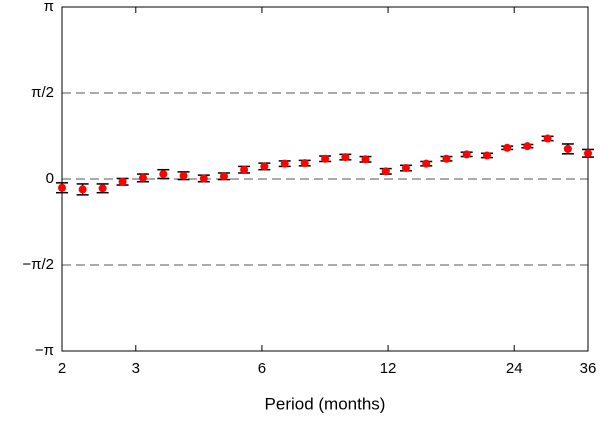 Image resolution: width=612 pixels, height=423 pixels. I want to click on y-tick-label: −π/2, so click(38, 264).